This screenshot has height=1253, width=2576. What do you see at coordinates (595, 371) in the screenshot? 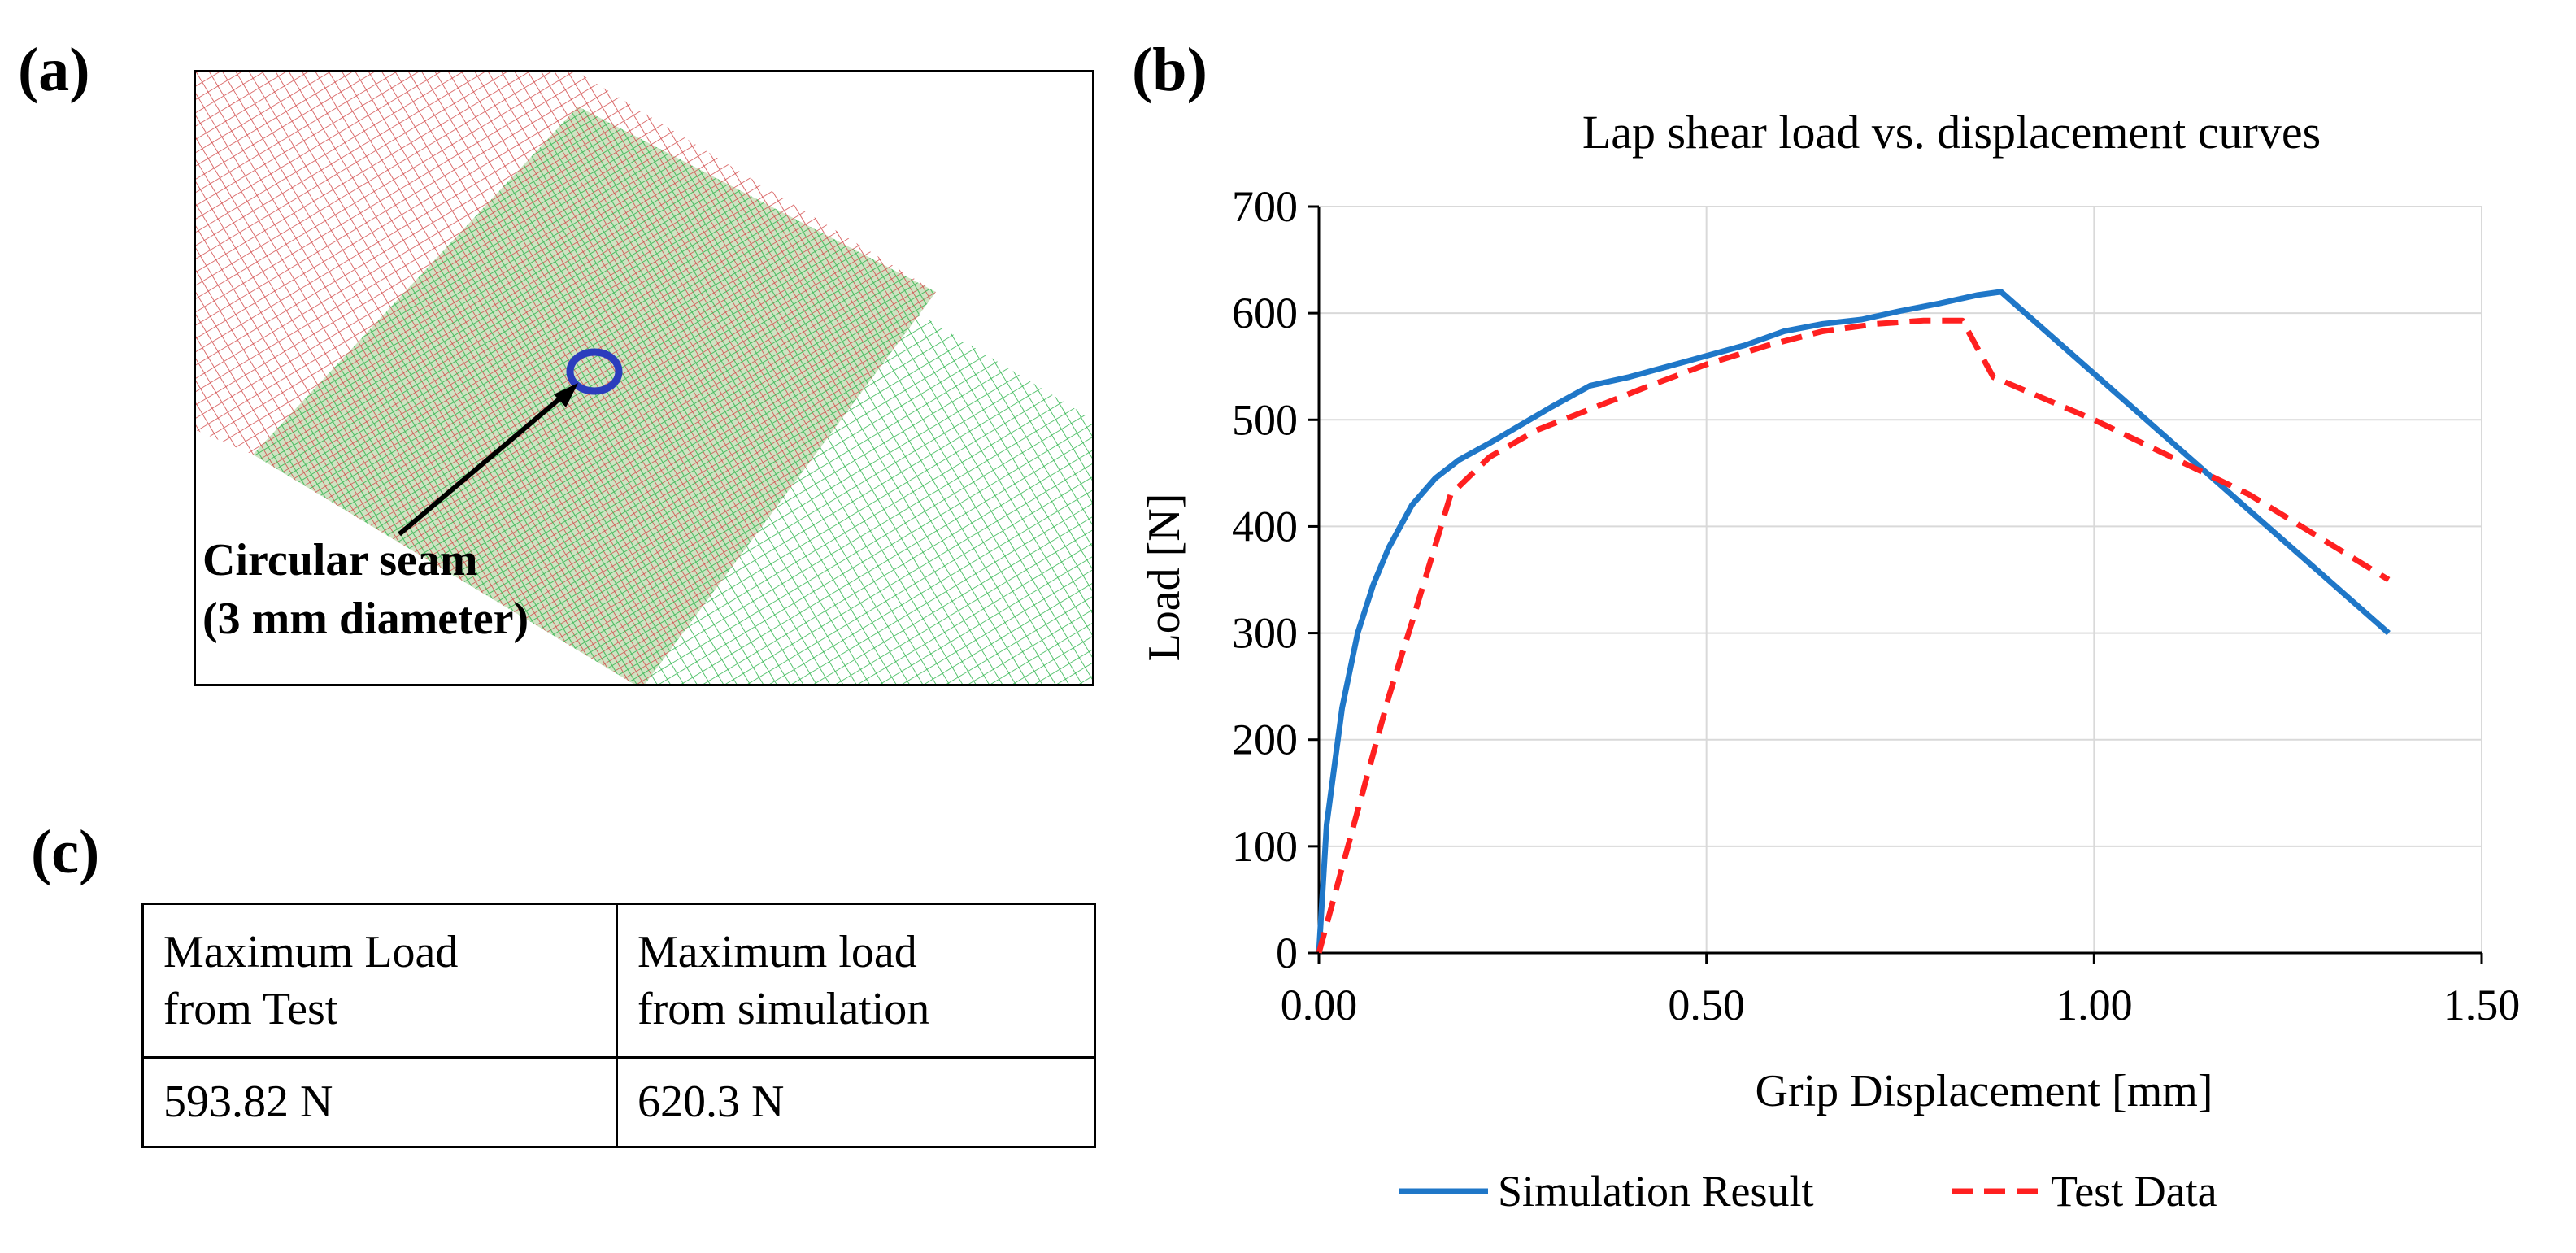
I see `circular-seam-marker` at bounding box center [595, 371].